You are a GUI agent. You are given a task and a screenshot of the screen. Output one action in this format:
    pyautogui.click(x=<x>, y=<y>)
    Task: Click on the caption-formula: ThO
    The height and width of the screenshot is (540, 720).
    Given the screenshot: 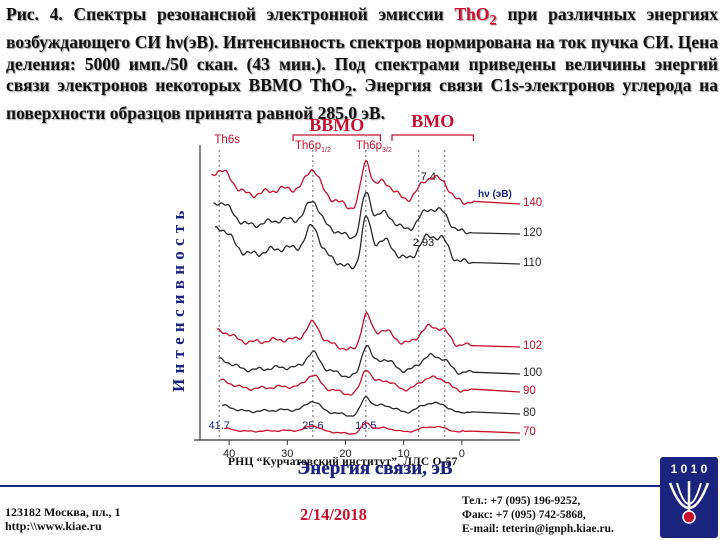 What is the action you would take?
    pyautogui.click(x=472, y=14)
    